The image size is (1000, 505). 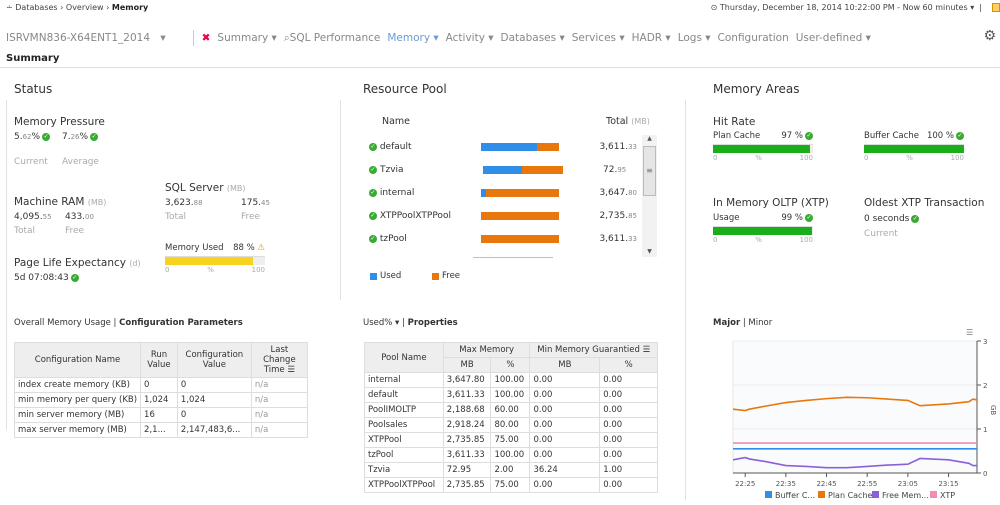 I want to click on pool-usage-bar, so click(x=520, y=216).